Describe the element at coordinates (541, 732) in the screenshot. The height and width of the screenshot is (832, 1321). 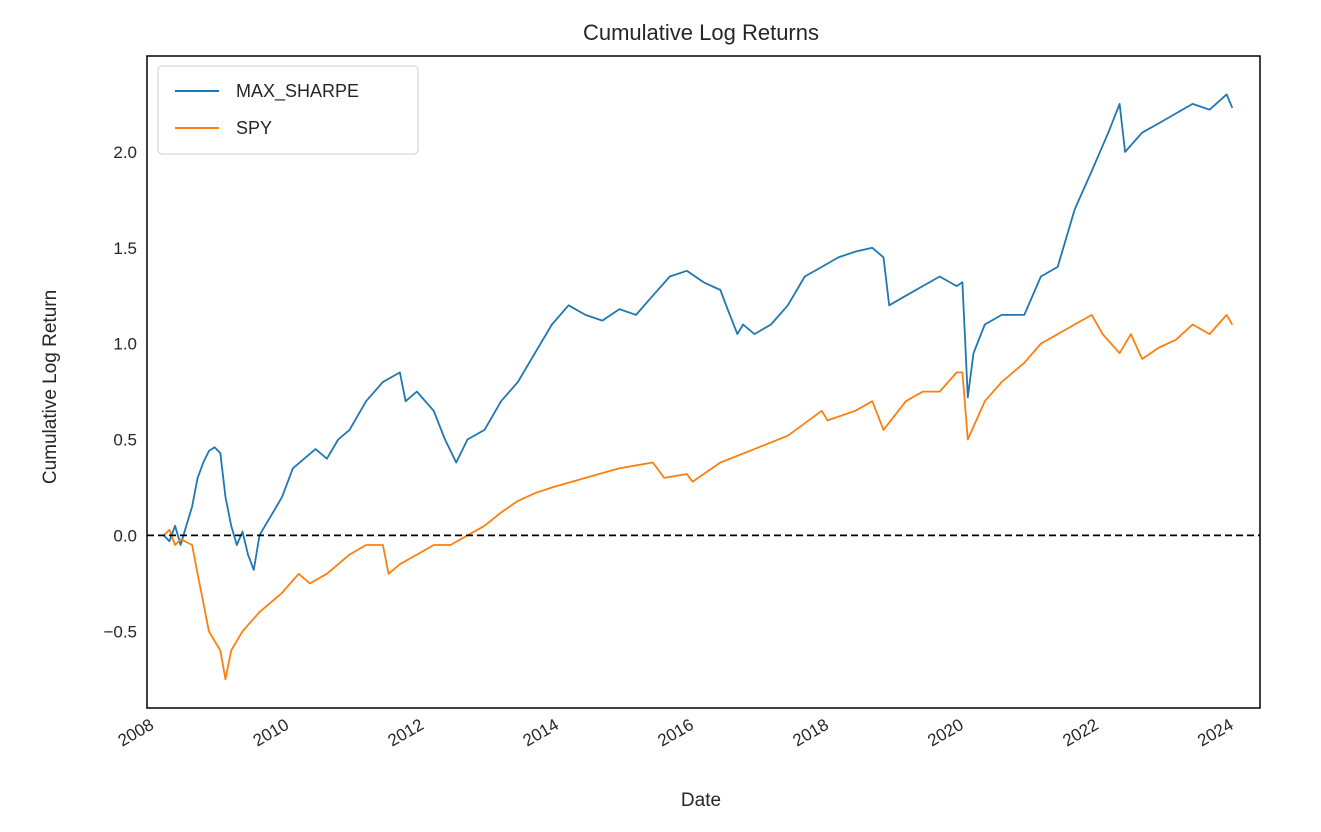
I see `x-tick-label: 2014` at that location.